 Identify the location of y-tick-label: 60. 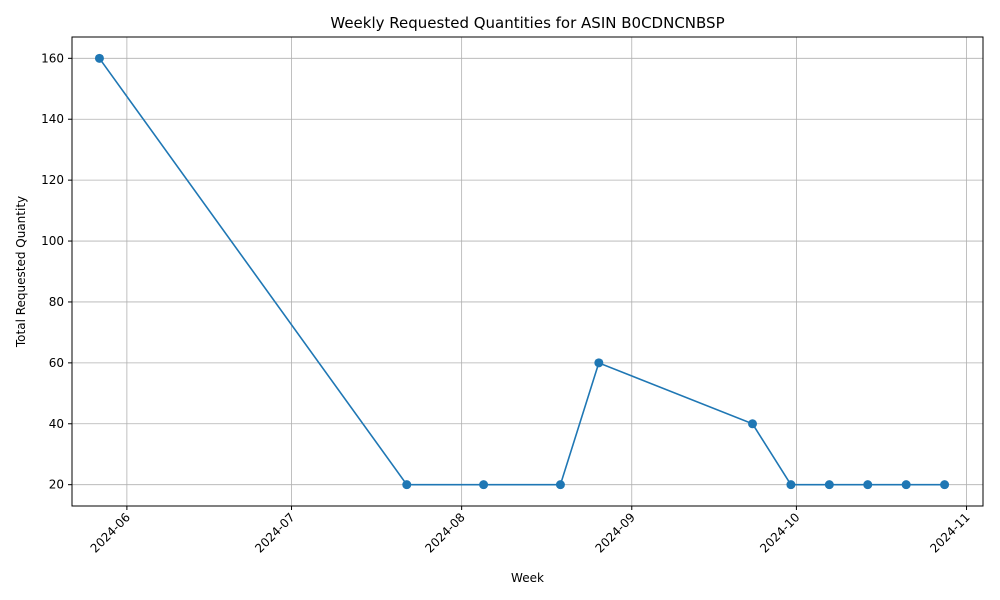
(56, 363).